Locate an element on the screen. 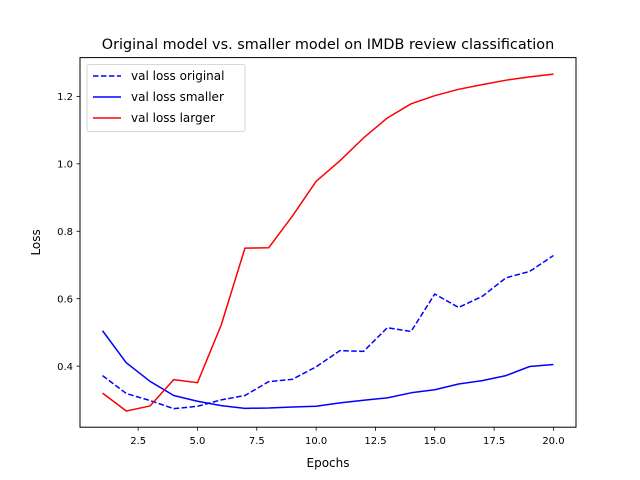  x-tick-label: 7.5 is located at coordinates (257, 441).